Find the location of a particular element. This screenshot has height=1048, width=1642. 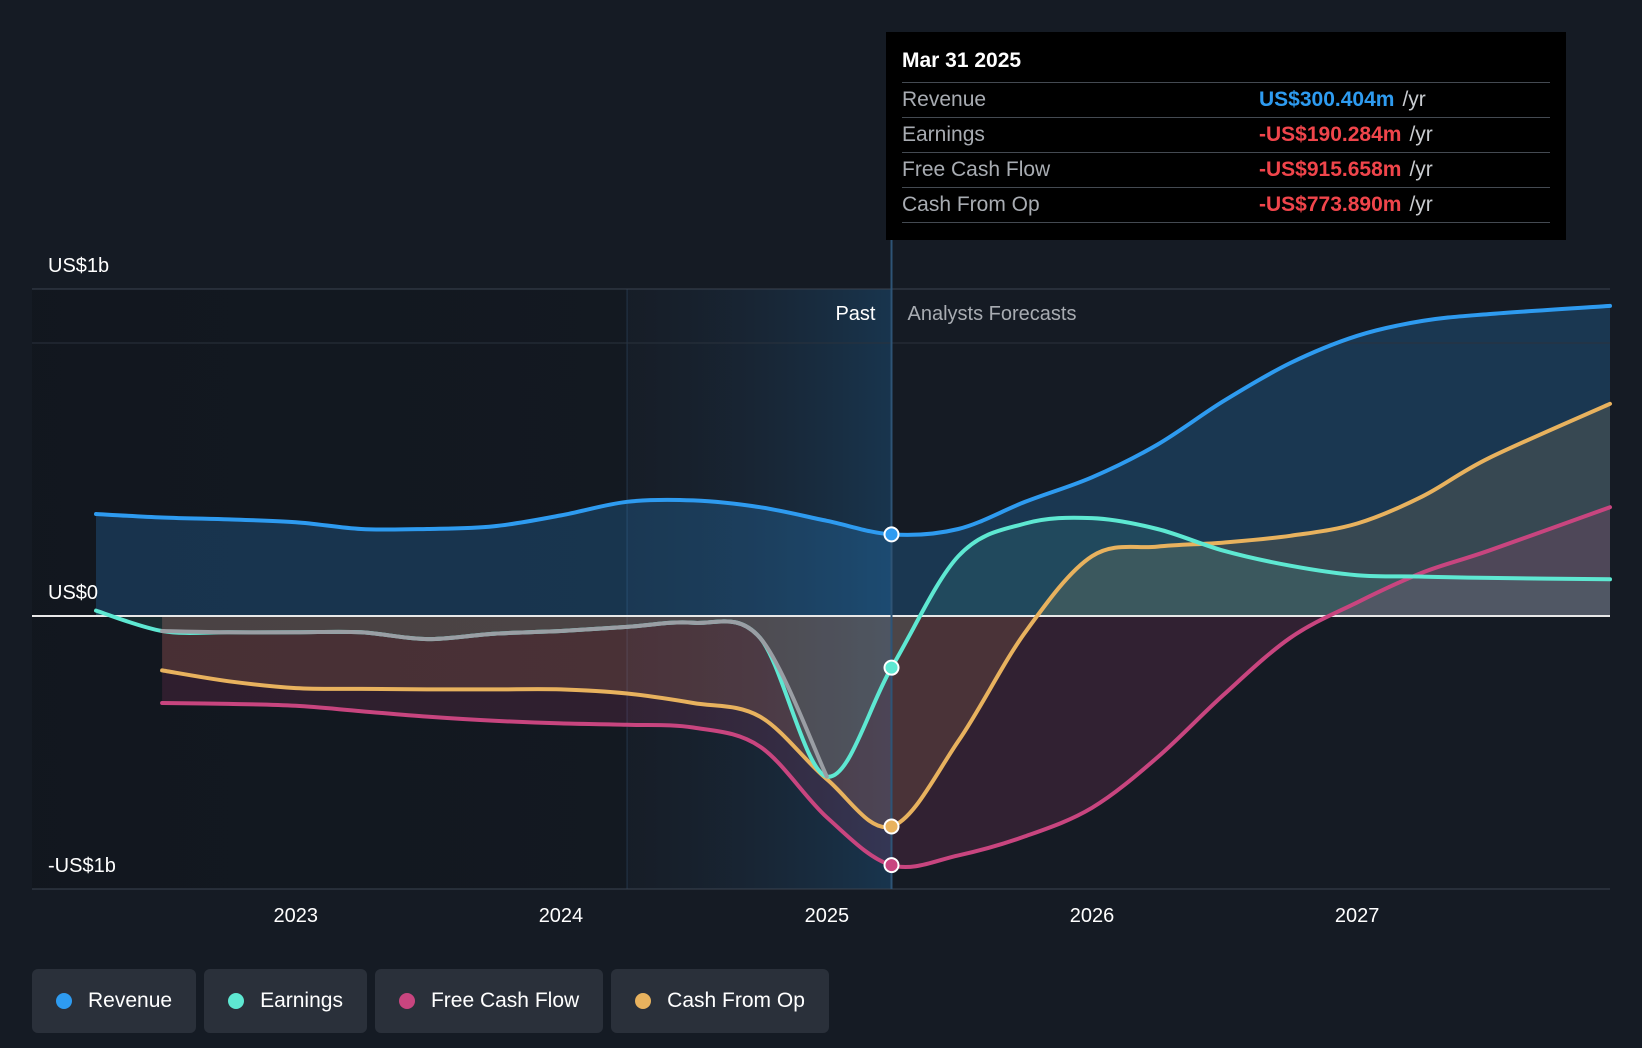

legend-item-cash-from-op: Cash From Op is located at coordinates (720, 1001).